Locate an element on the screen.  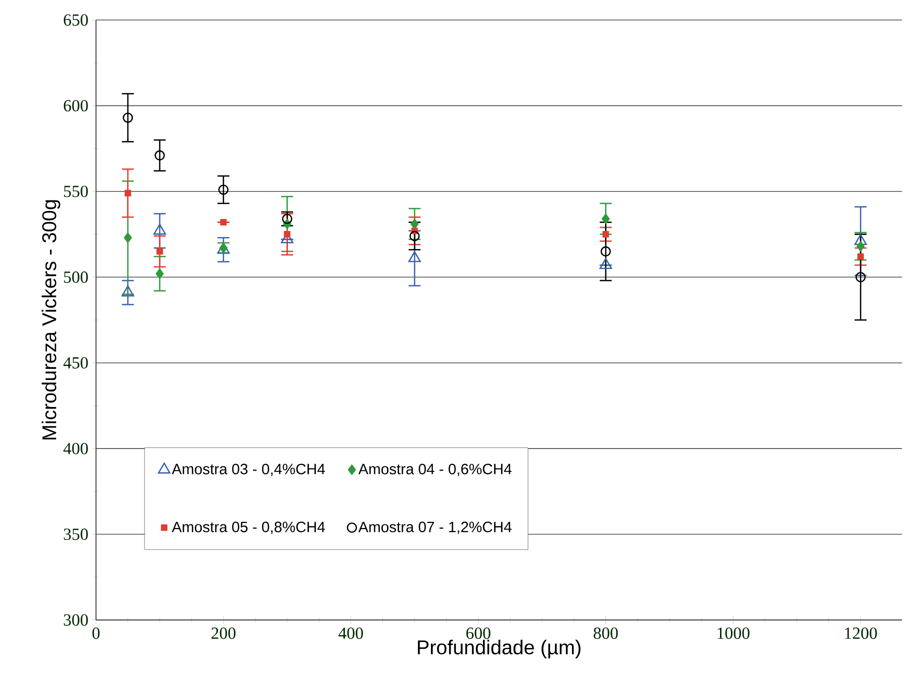
legend-label: Amostra 03 - 0,4%CH4 is located at coordinates (248, 470).